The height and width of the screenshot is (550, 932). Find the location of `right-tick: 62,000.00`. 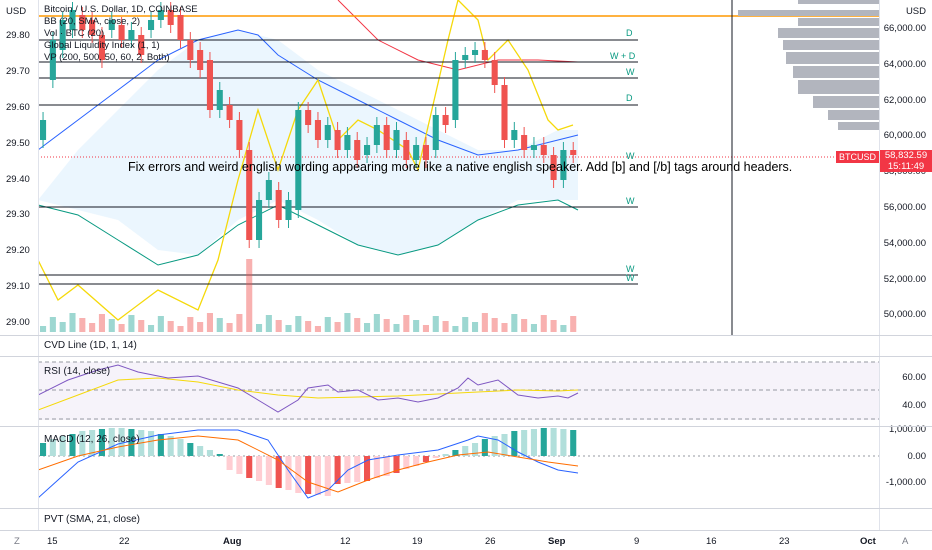

right-tick: 62,000.00 is located at coordinates (904, 100).